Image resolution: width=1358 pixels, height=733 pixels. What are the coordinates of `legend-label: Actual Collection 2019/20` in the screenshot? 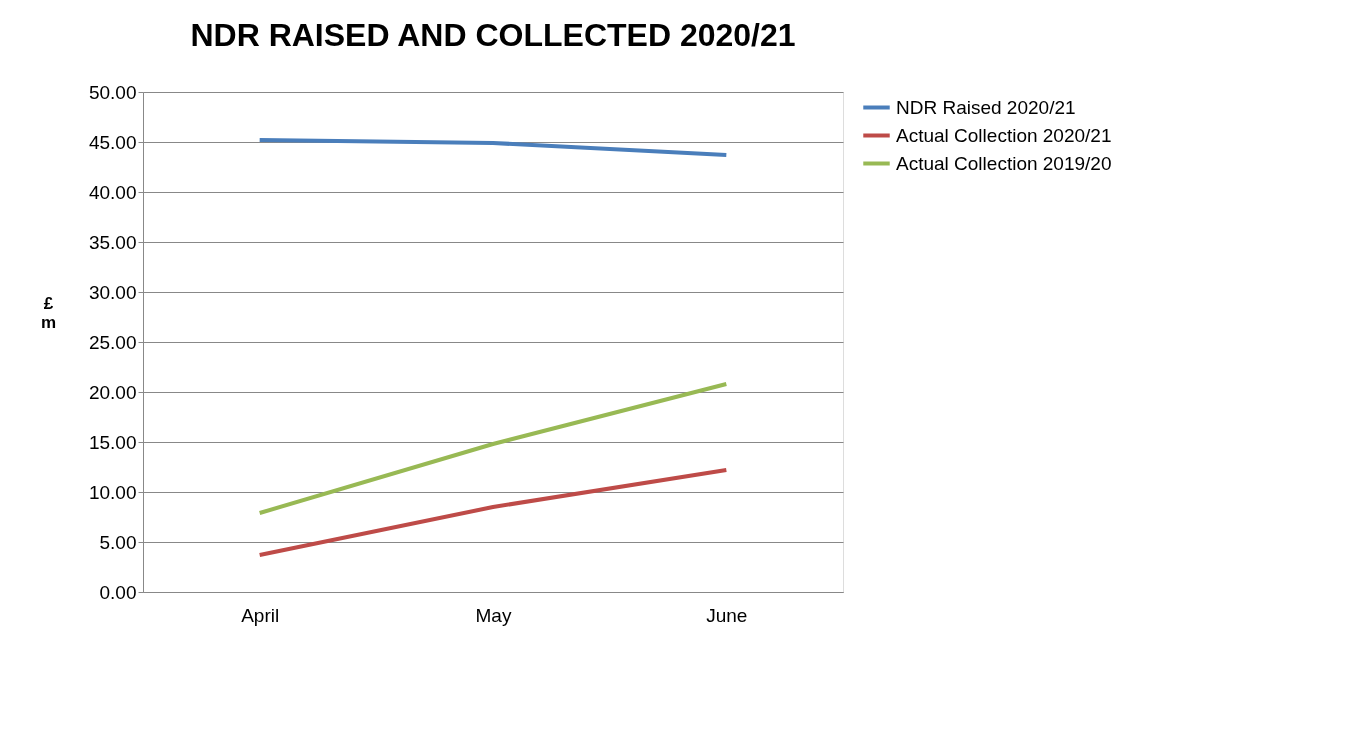 It's located at (1004, 163).